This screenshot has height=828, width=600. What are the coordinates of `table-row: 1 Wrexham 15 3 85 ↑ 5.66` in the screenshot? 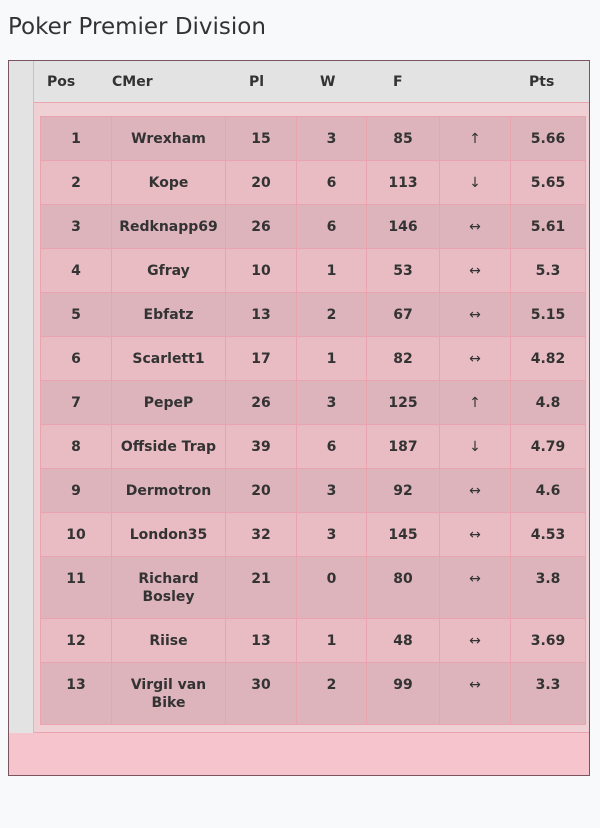 It's located at (313, 138).